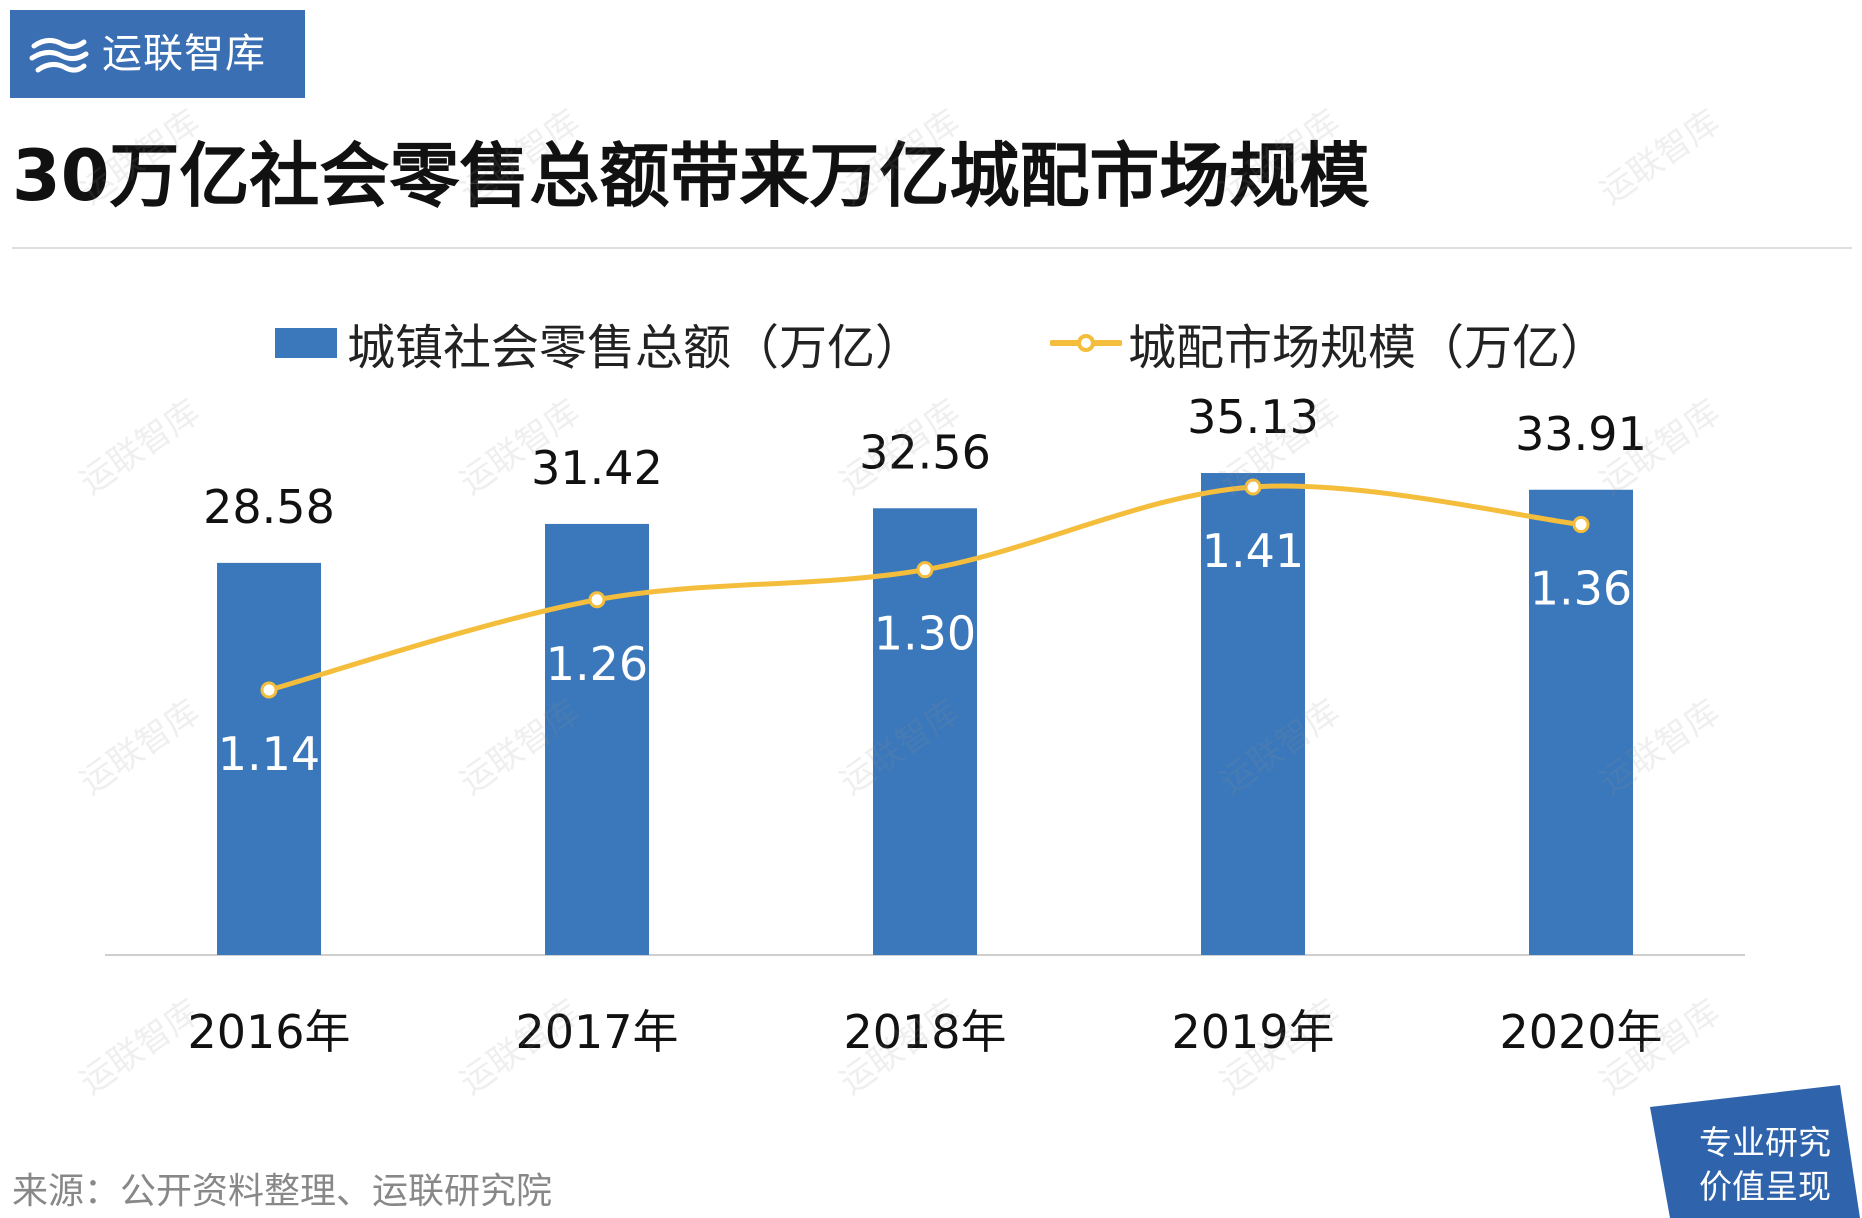  What do you see at coordinates (1368, 348) in the screenshot?
I see `legend-line-label: 城配市场规模（万亿）` at bounding box center [1368, 348].